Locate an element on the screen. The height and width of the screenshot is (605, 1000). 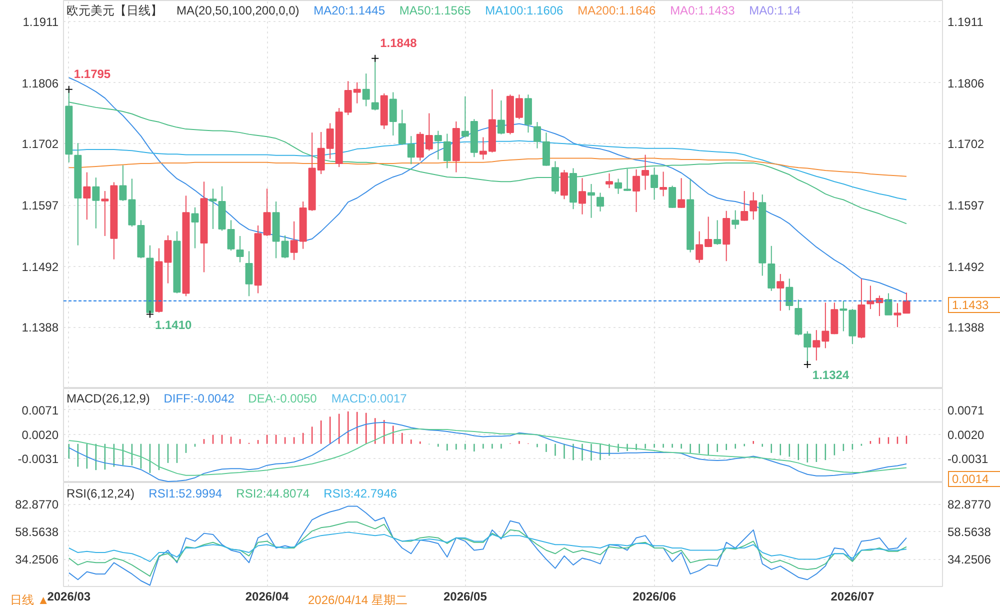
annotation: 1.1324 is located at coordinates (831, 375).